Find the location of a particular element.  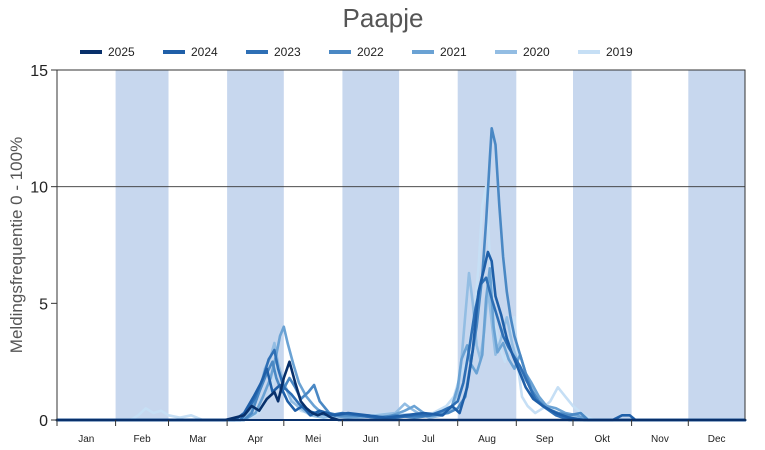

x-tick-label-dec: Dec is located at coordinates (717, 439).